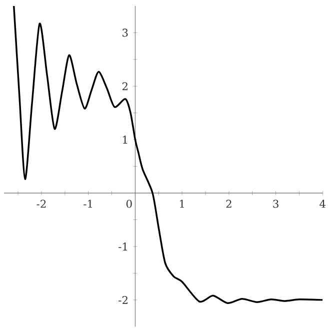  What do you see at coordinates (229, 204) in the screenshot?
I see `x-tick-label: 2` at bounding box center [229, 204].